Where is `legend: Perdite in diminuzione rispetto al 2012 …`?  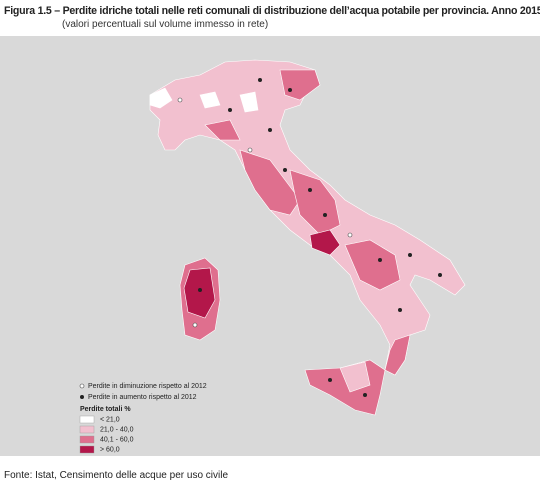 legend: Perdite in diminuzione rispetto al 2012 … is located at coordinates (143, 418).